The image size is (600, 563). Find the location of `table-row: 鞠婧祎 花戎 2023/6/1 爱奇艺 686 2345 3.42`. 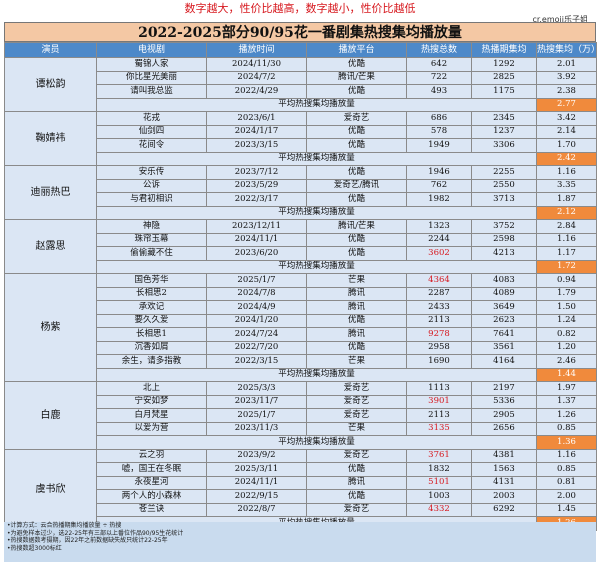

table-row: 鞠婧祎 花戎 2023/6/1 爱奇艺 686 2345 3.42 is located at coordinates (300, 138).